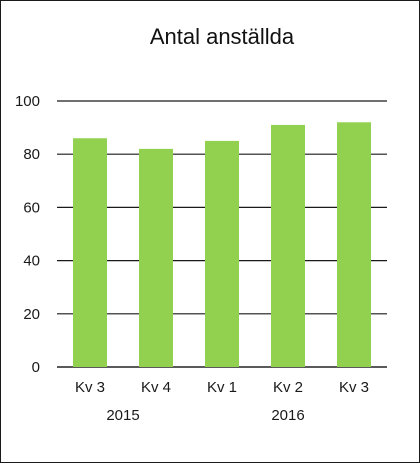  Describe the element at coordinates (31, 207) in the screenshot. I see `y-tick-label: 60` at that location.